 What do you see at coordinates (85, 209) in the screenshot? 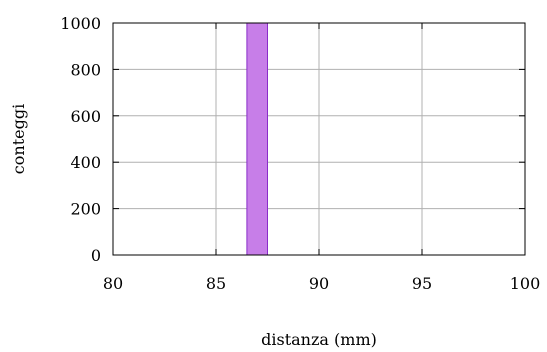
I see `y-tick-label: 200` at bounding box center [85, 209].